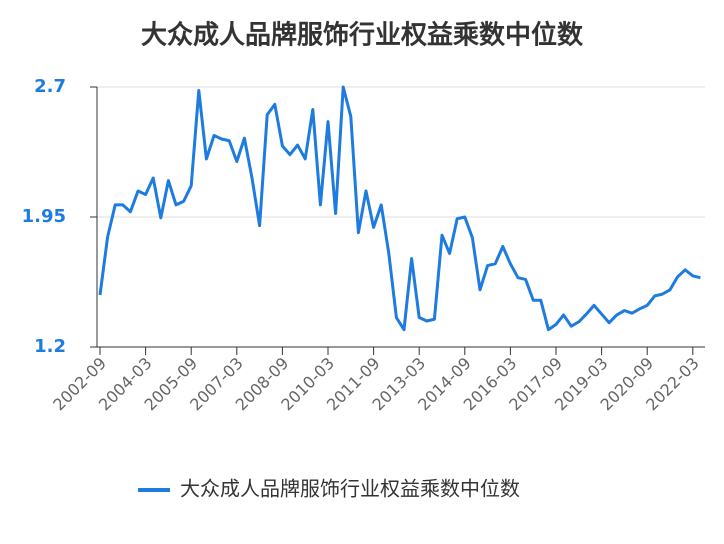 The image size is (724, 544). What do you see at coordinates (50, 346) in the screenshot?
I see `y-tick-label: 1.2` at bounding box center [50, 346].